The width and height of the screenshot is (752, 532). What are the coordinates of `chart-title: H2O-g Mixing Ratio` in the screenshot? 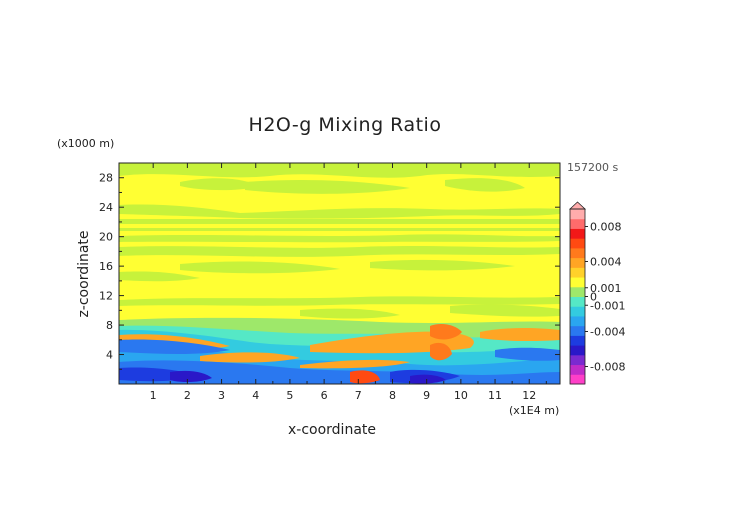 It's located at (345, 125).